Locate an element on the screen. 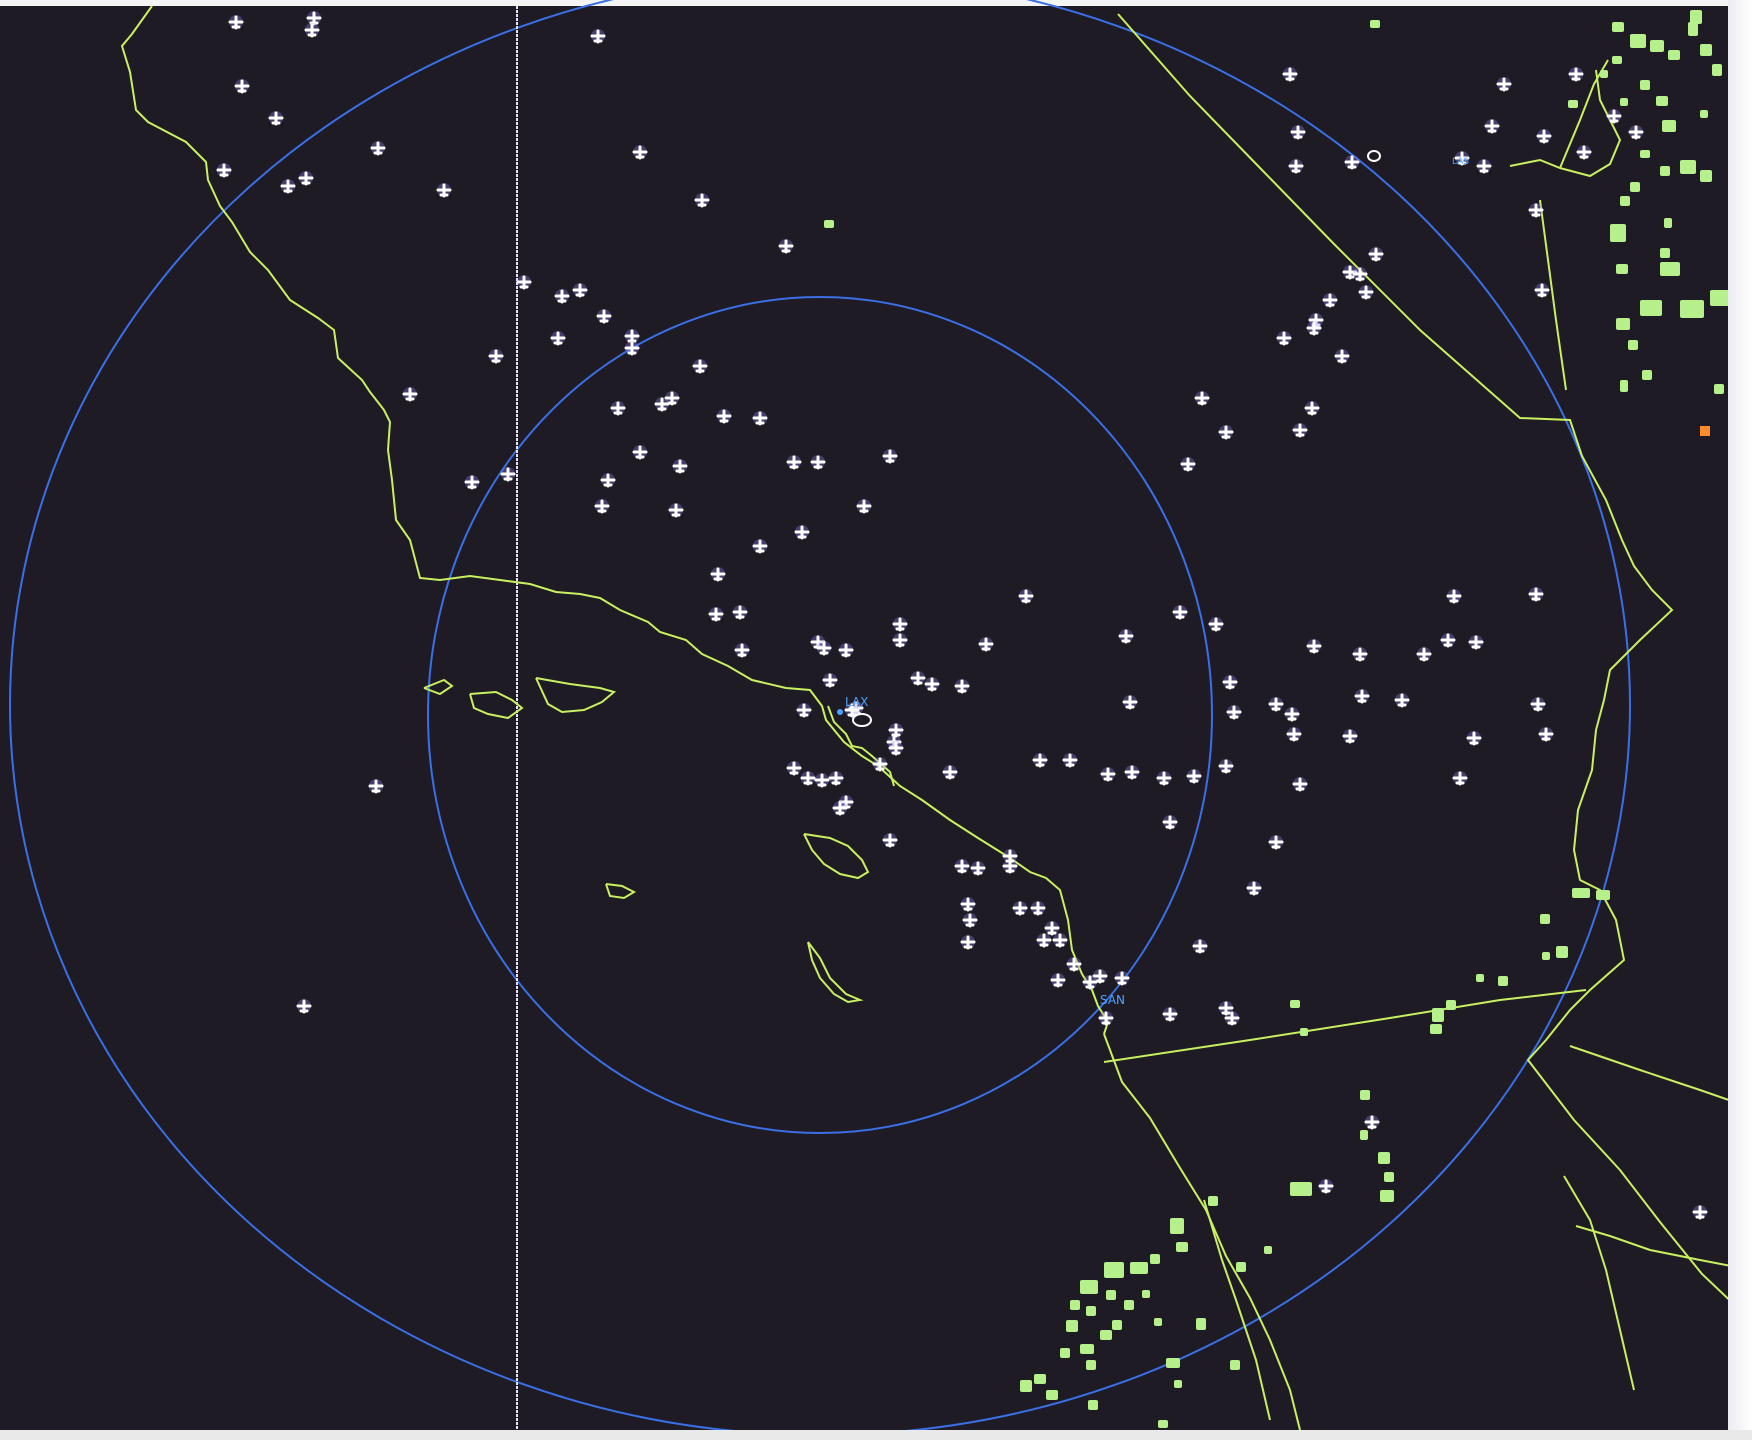 The width and height of the screenshot is (1752, 1440). airport-san: SAN is located at coordinates (1112, 1000).